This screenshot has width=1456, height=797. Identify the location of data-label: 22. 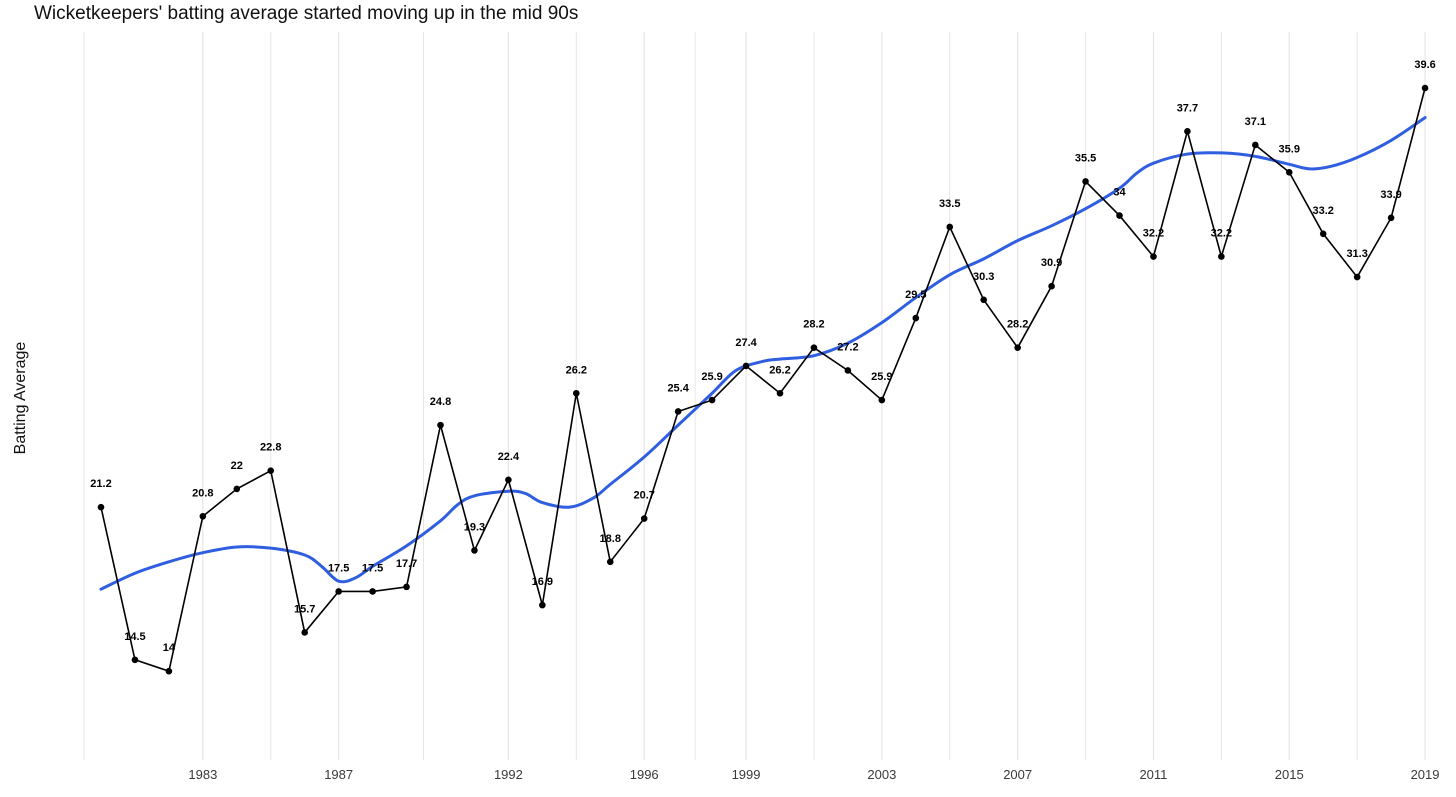
(237, 466).